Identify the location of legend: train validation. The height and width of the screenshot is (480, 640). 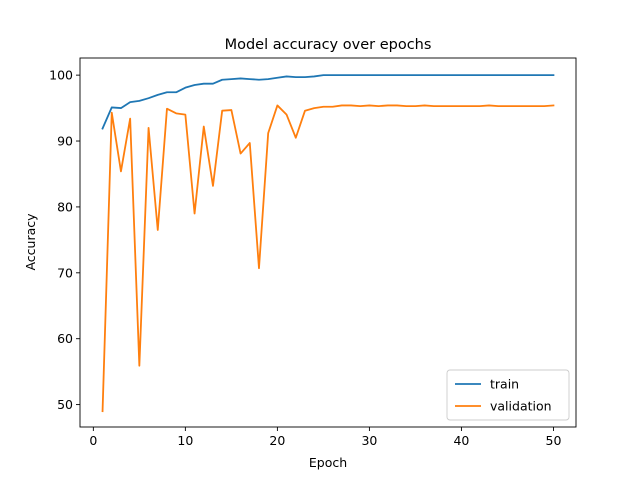
(508, 395).